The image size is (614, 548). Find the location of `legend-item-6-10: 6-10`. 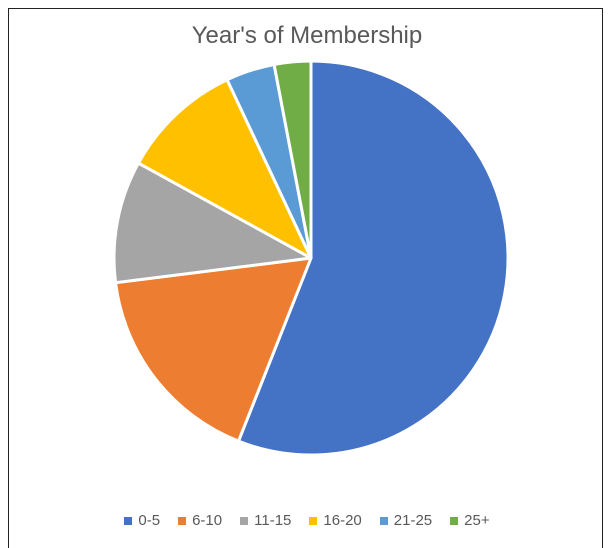

legend-item-6-10: 6-10 is located at coordinates (200, 520).